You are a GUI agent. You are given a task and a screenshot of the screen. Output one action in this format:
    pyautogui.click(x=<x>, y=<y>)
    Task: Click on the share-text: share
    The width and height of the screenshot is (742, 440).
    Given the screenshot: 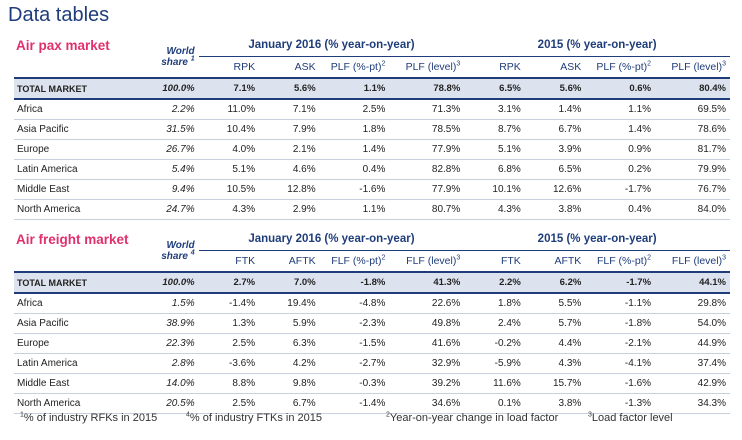 What is the action you would take?
    pyautogui.click(x=174, y=256)
    